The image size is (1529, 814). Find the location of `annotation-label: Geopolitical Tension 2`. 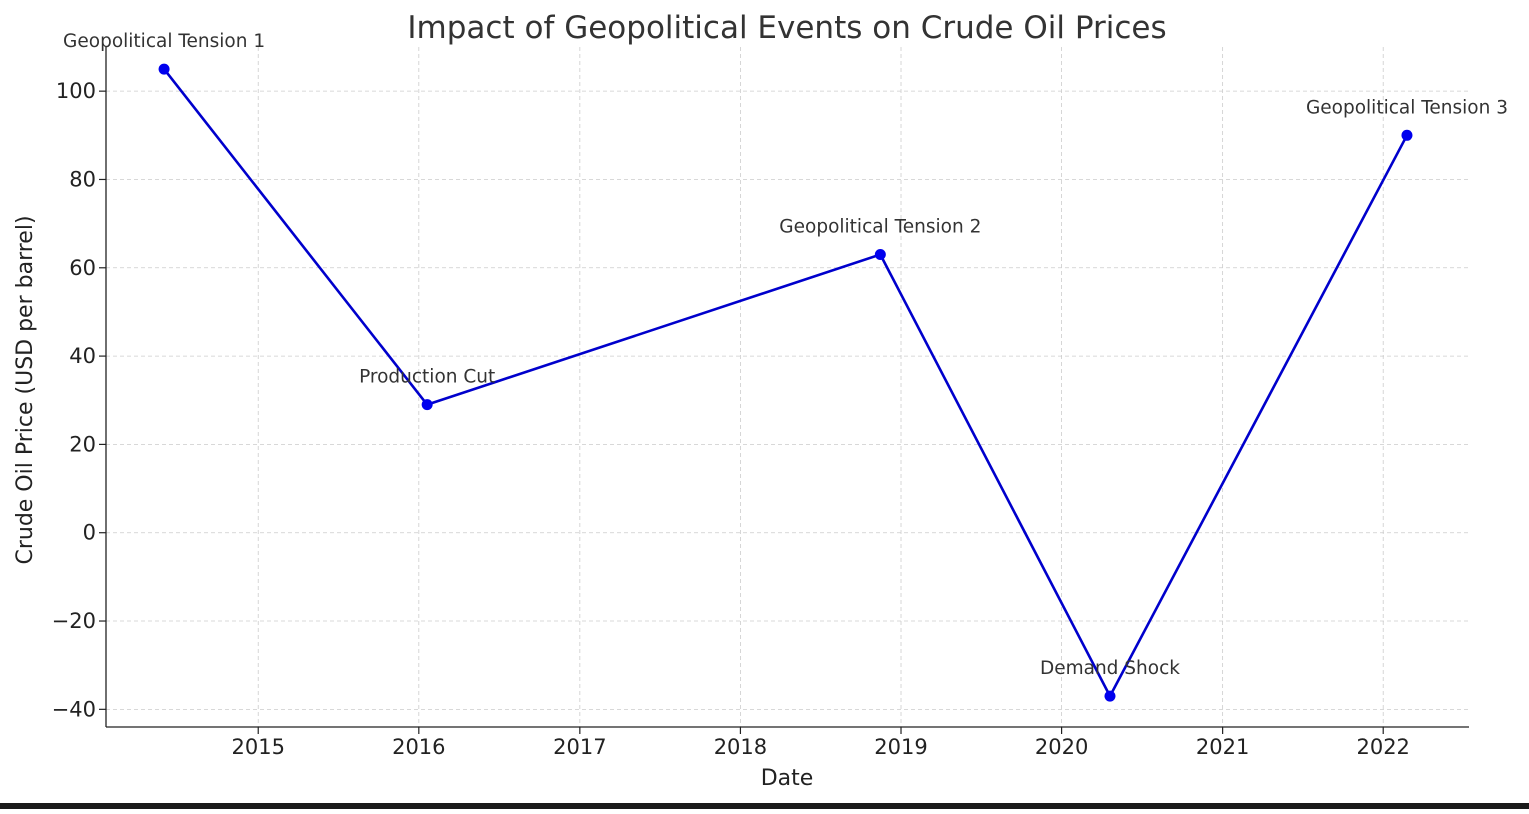

annotation-label: Geopolitical Tension 2 is located at coordinates (880, 227).